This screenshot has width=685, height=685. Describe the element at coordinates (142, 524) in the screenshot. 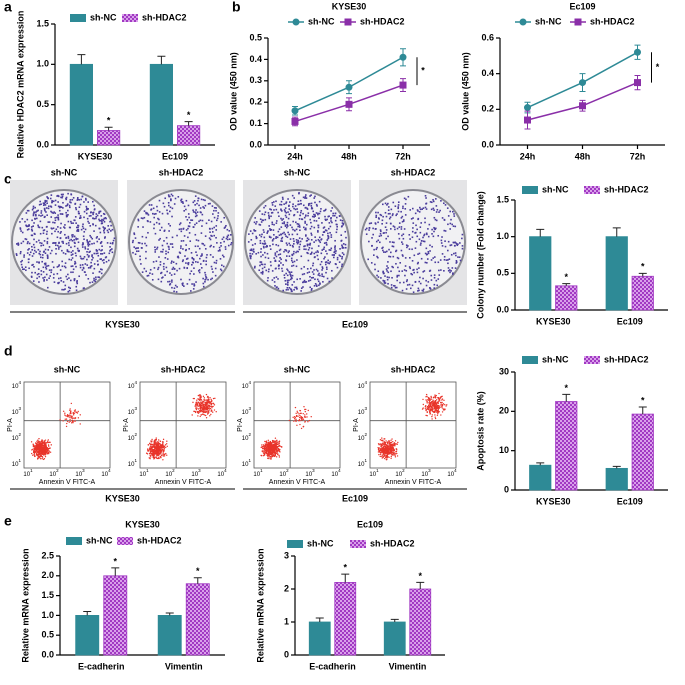

I see `chart-title: KYSE30` at that location.